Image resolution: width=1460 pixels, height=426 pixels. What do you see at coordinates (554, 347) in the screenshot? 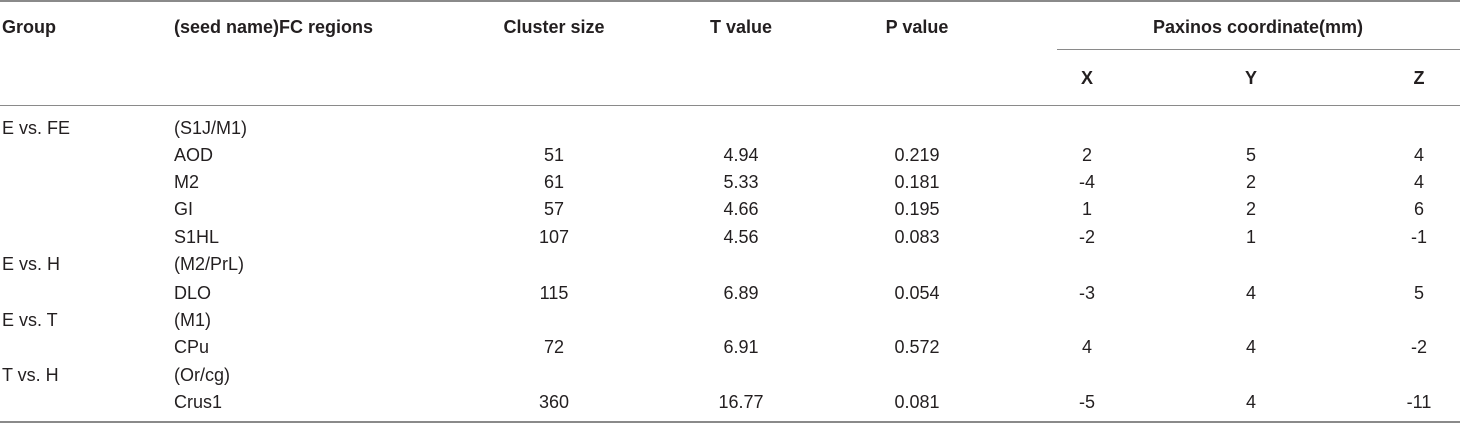
I see `cell-cluster-size: 72` at bounding box center [554, 347].